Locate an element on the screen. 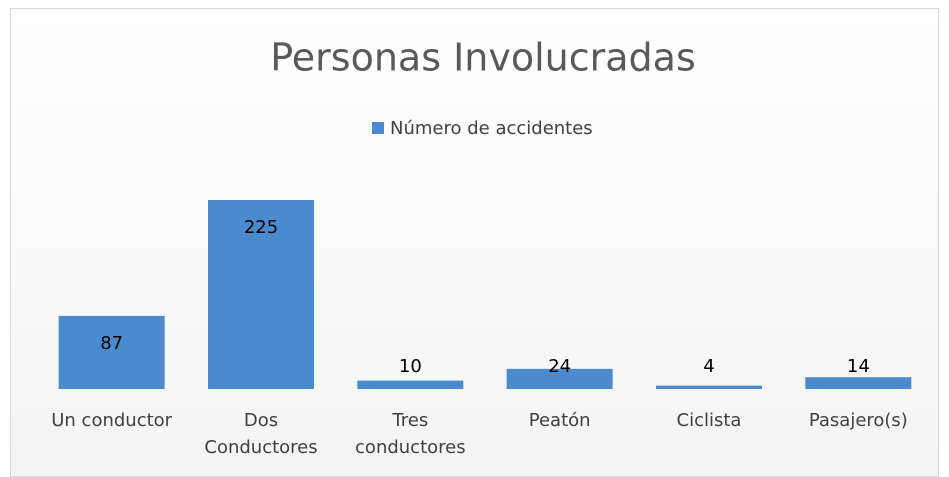 The height and width of the screenshot is (477, 949). x-tick-label: Un conductor is located at coordinates (111, 420).